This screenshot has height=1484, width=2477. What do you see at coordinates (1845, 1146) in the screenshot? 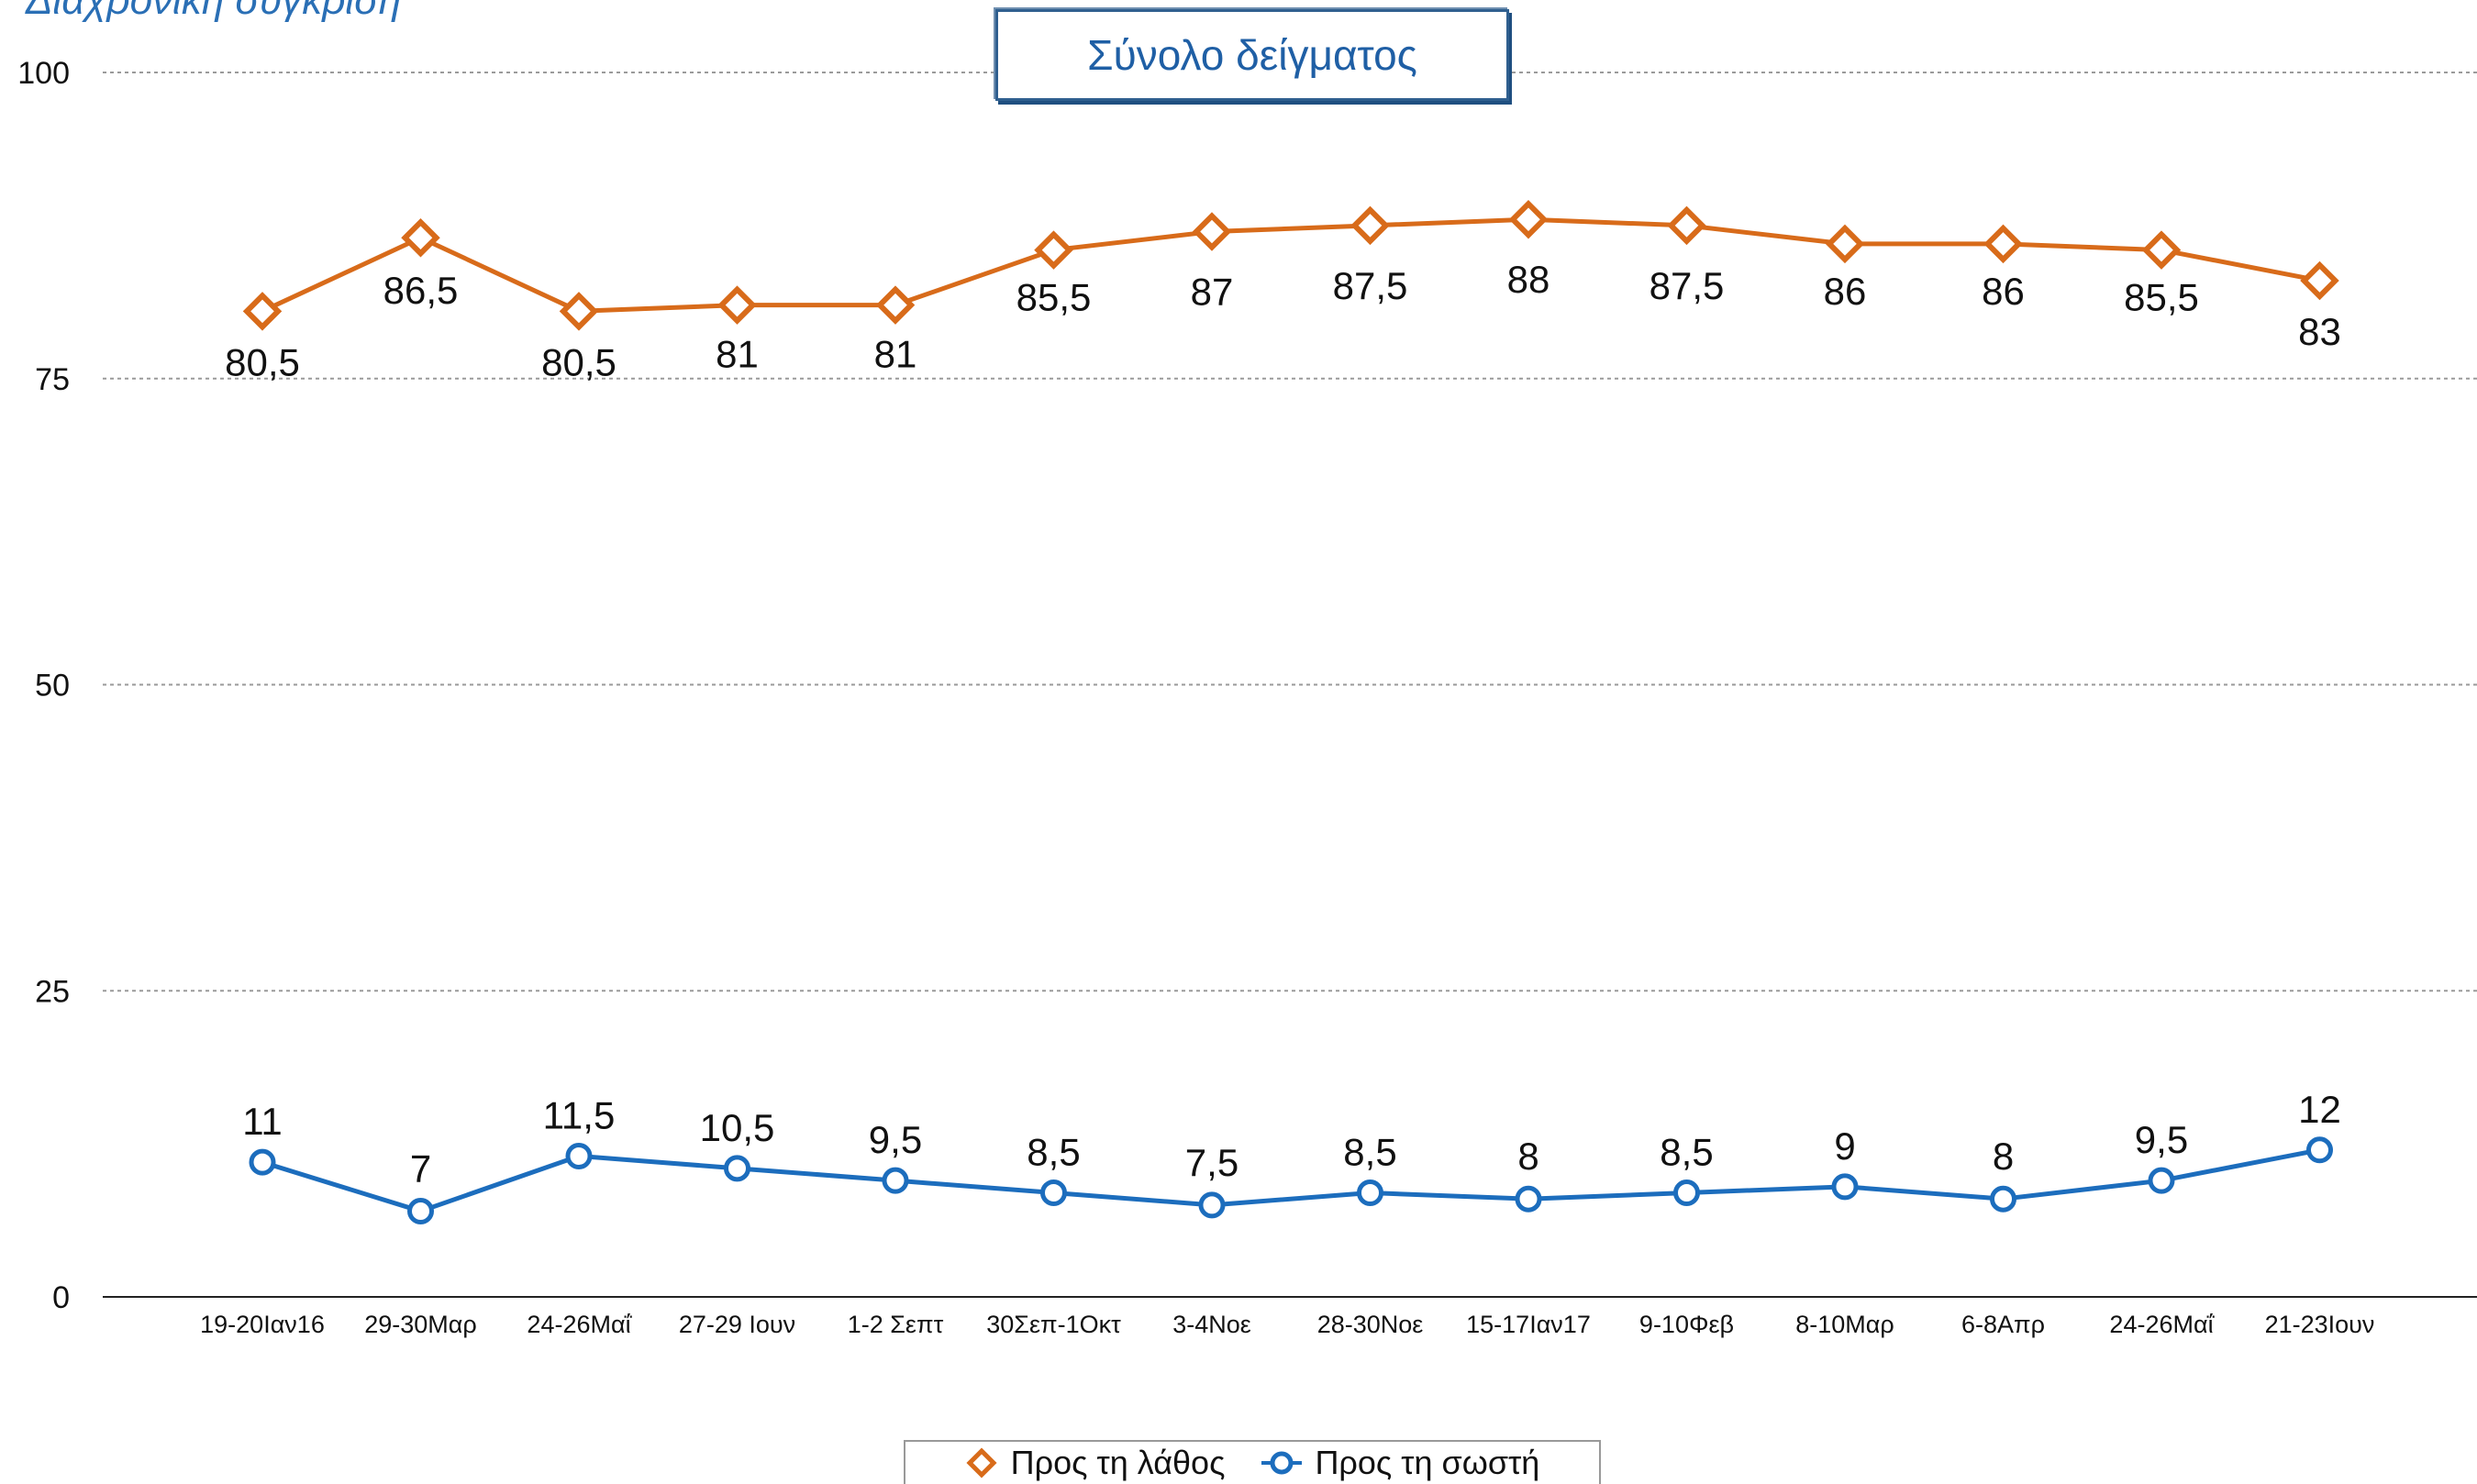
I see `data-label: 9` at bounding box center [1845, 1146].